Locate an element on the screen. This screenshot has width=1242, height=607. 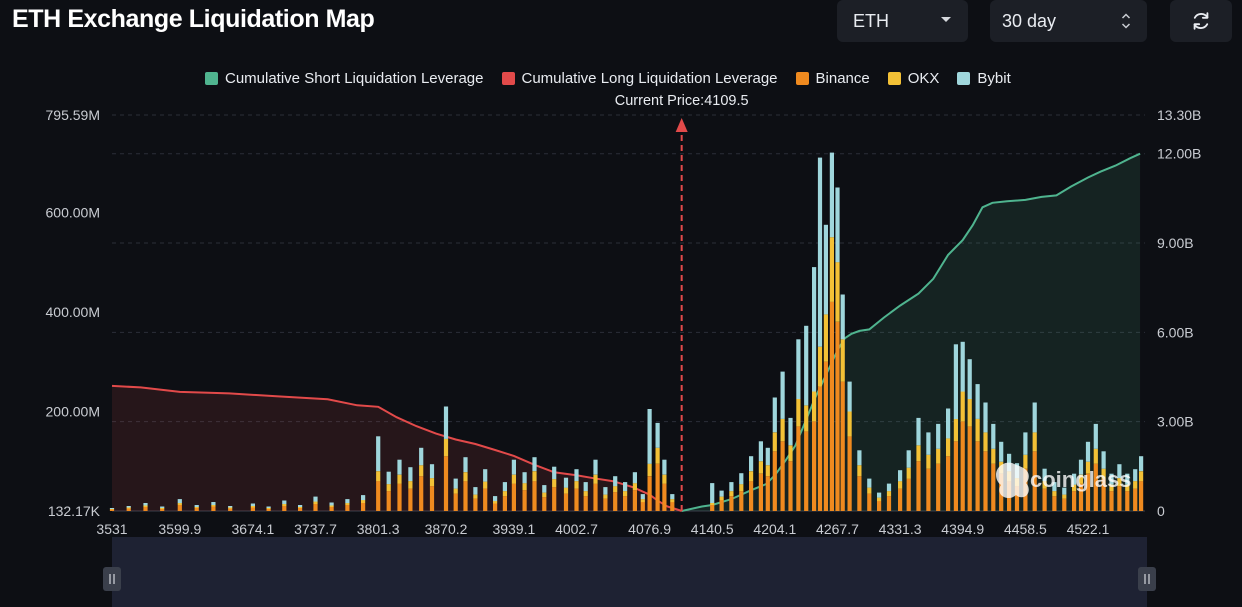
refresh-button is located at coordinates (1201, 21).